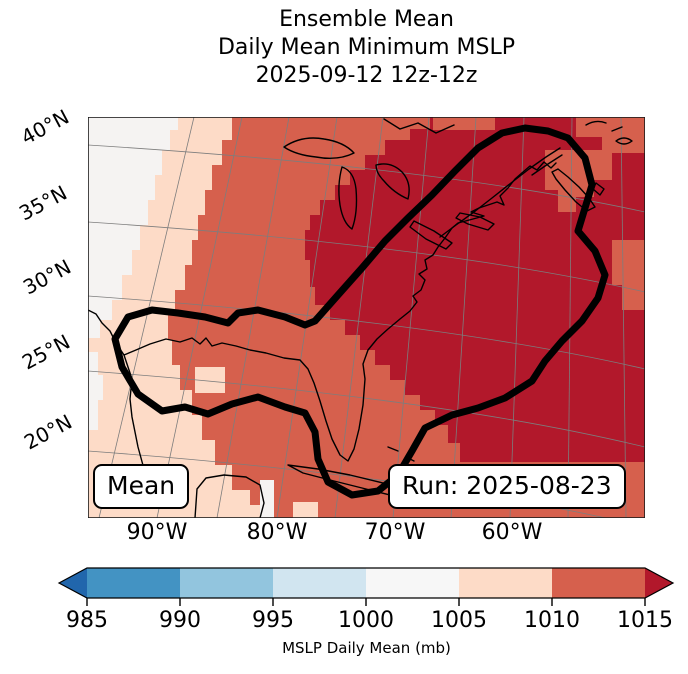  What do you see at coordinates (87, 620) in the screenshot?
I see `colorbar-tick-label-985: 985` at bounding box center [87, 620].